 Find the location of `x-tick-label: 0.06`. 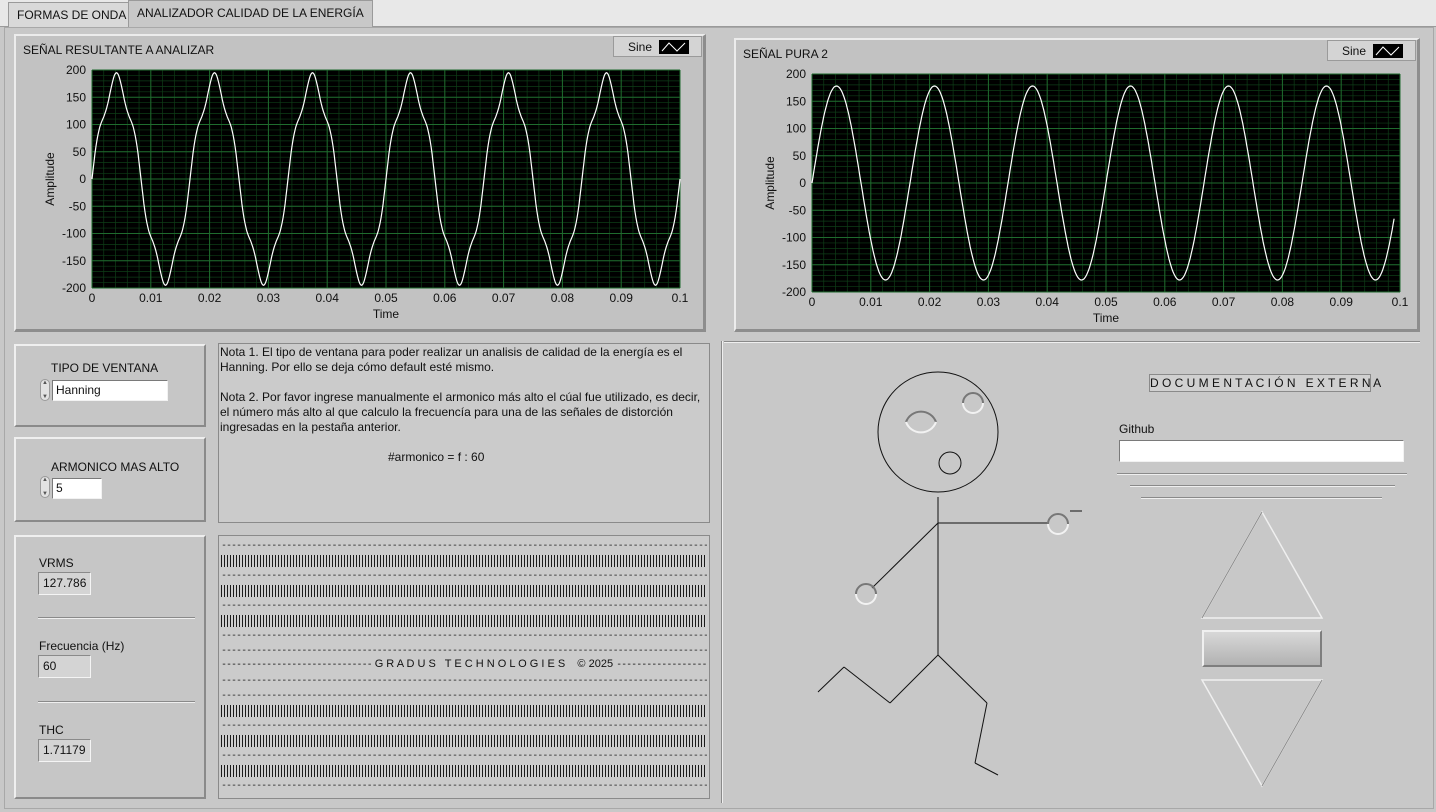

x-tick-label: 0.06 is located at coordinates (445, 298).